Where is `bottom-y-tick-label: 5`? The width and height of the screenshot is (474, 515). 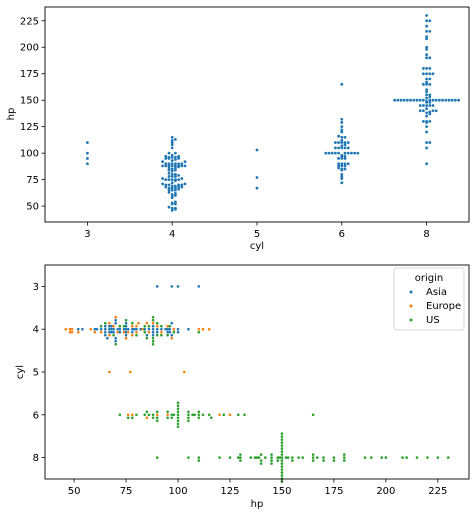 bottom-y-tick-label: 5 is located at coordinates (36, 373).